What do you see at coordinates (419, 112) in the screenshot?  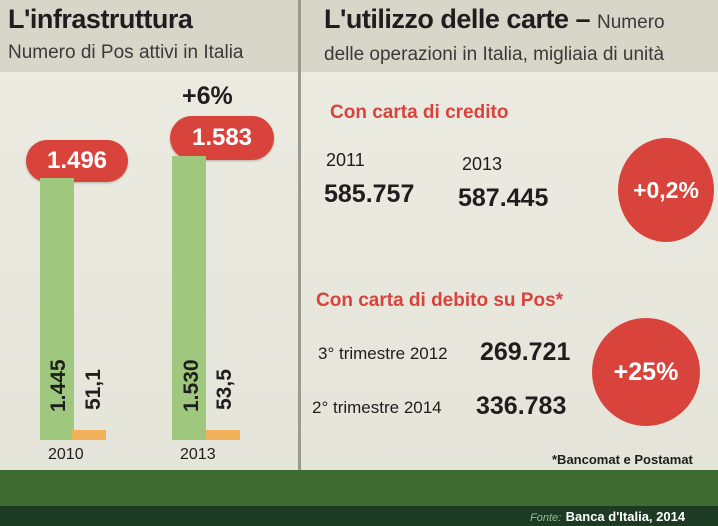 I see `credit-heading: Con carta di credito` at bounding box center [419, 112].